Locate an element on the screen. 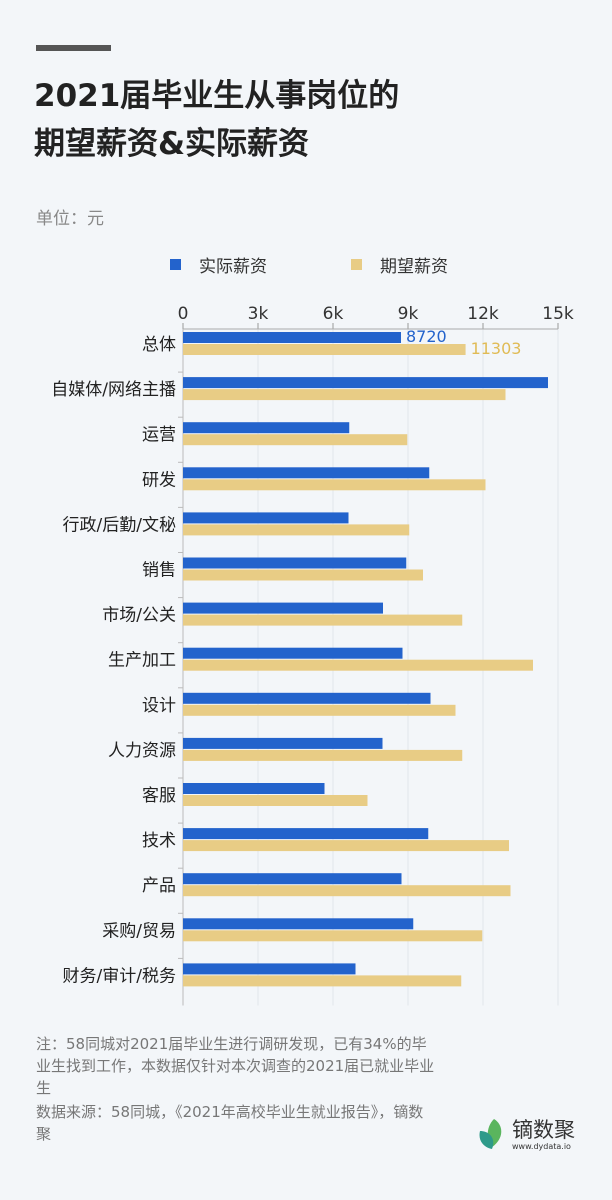 This screenshot has width=612, height=1200. category-label: 客服 is located at coordinates (159, 796).